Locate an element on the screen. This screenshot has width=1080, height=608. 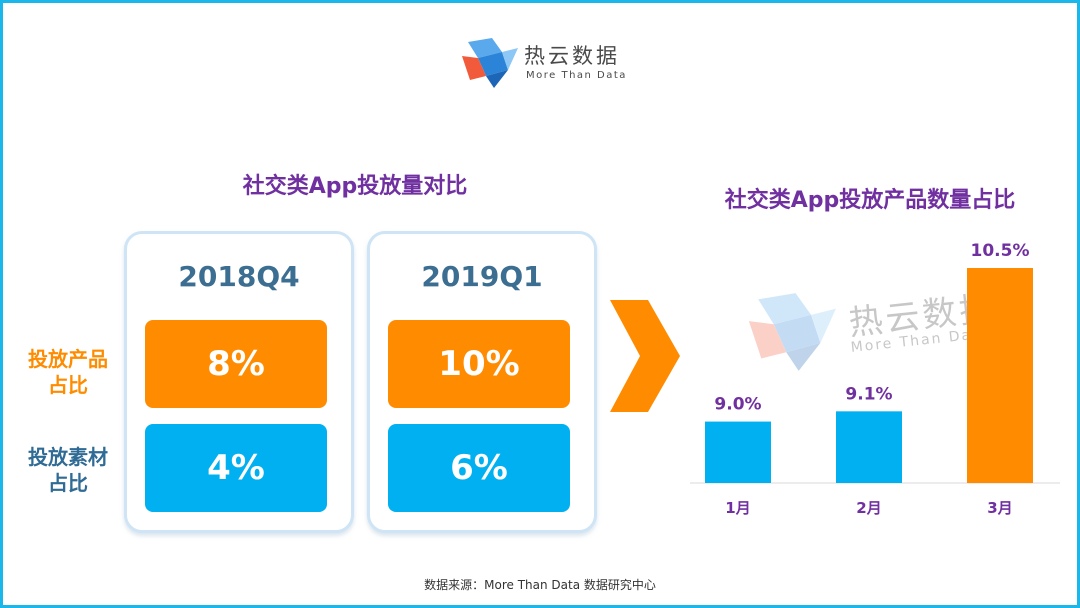
logo: 热云数据 More Than Data is located at coordinates (547, 63).